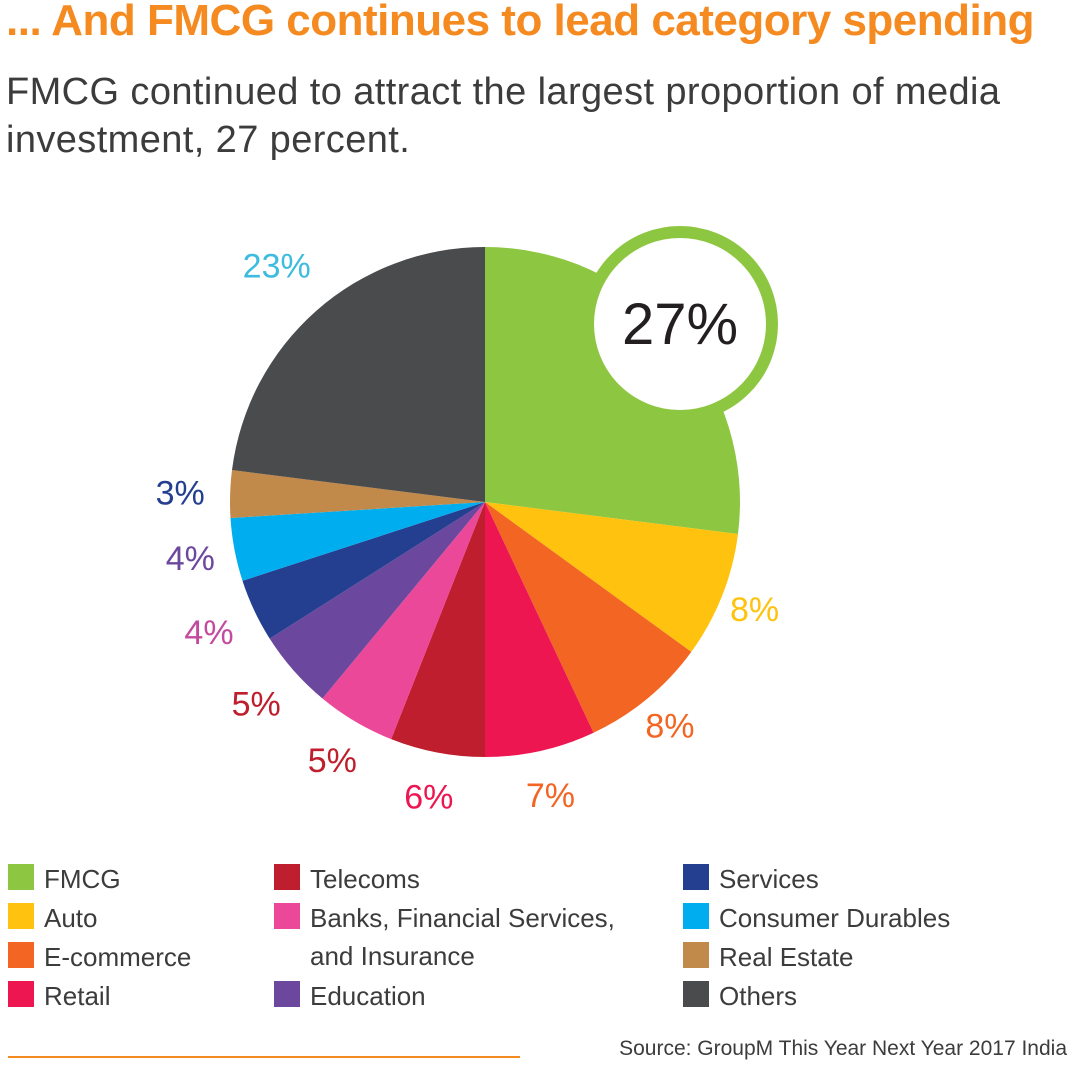  I want to click on legend-item-others: Others, so click(740, 996).